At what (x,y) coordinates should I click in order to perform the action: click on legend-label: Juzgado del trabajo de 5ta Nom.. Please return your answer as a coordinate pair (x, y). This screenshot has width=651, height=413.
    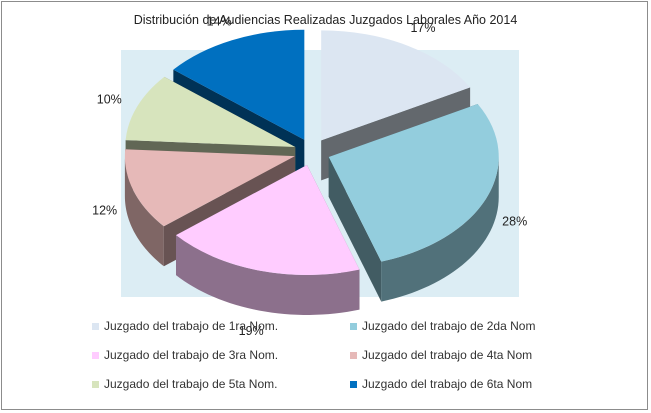
    Looking at the image, I should click on (191, 384).